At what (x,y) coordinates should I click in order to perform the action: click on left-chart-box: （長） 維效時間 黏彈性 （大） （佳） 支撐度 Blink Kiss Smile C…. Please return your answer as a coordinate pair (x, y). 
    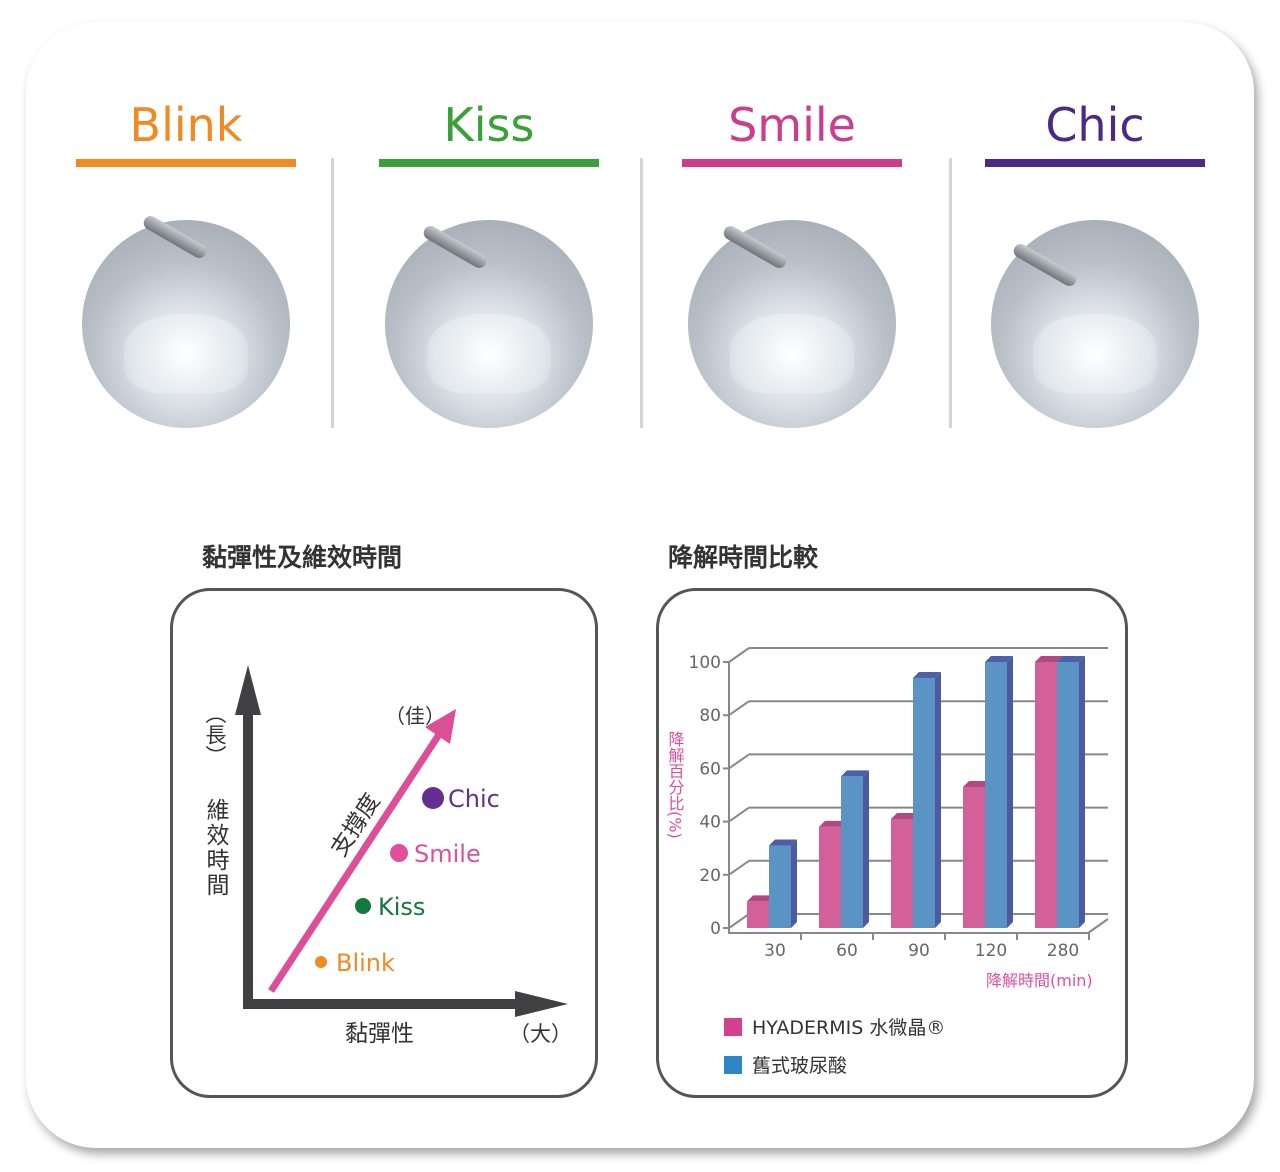
    Looking at the image, I should click on (384, 843).